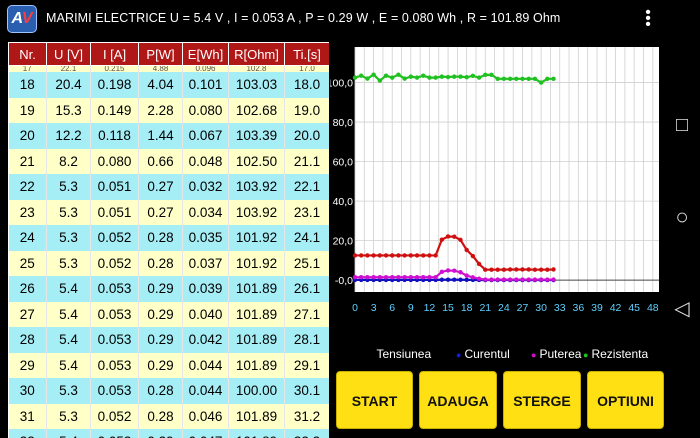  Describe the element at coordinates (205, 136) in the screenshot. I see `table-cell: 0.067` at that location.